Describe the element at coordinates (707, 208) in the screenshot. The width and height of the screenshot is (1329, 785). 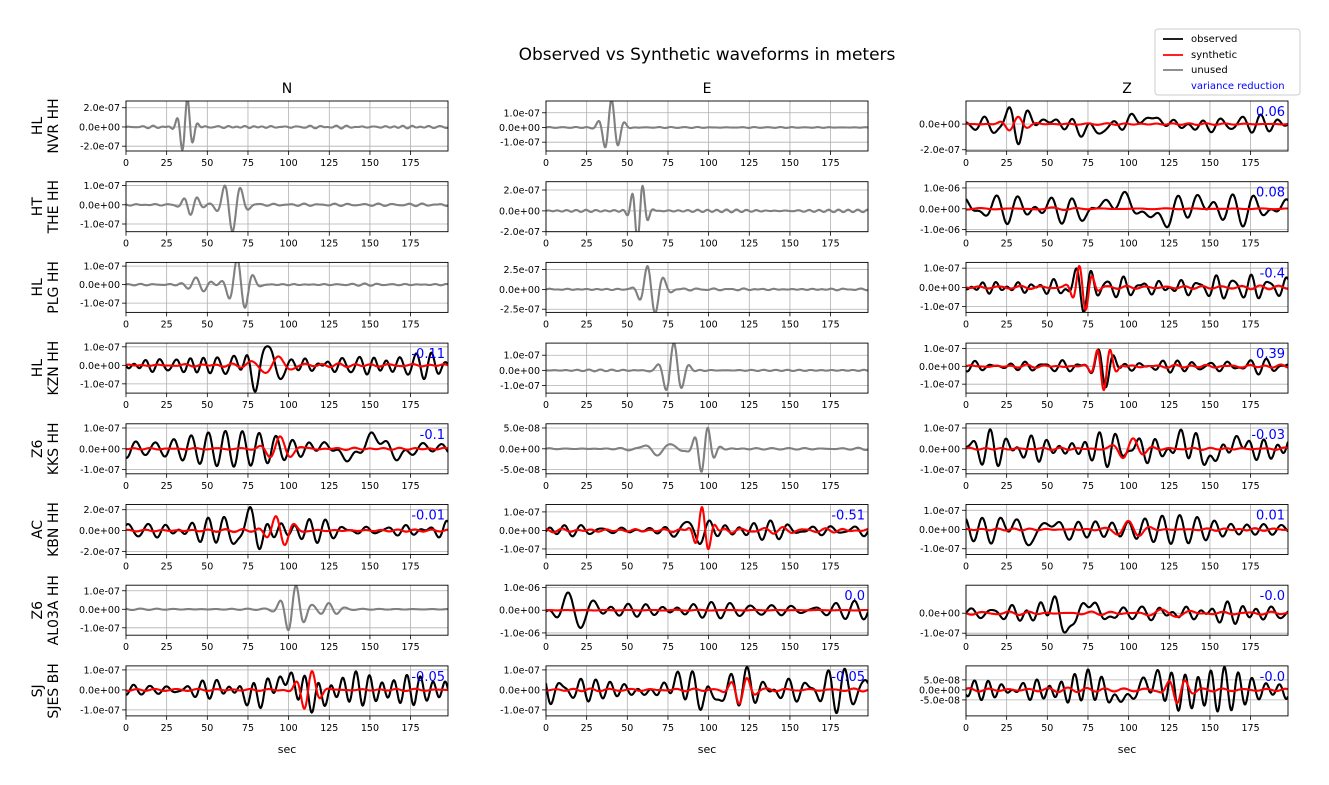
I see `unused-trace` at that location.